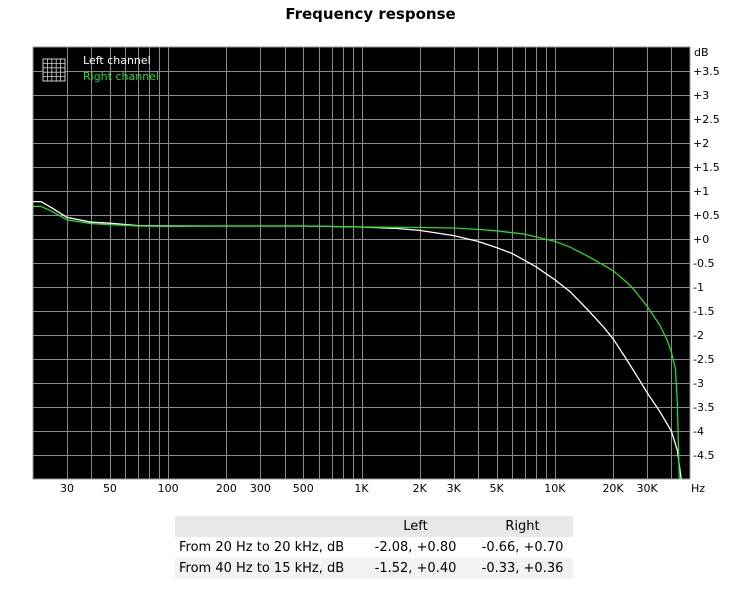 This screenshot has height=593, width=741. What do you see at coordinates (647, 488) in the screenshot?
I see `x-tick-label: 30K` at bounding box center [647, 488].